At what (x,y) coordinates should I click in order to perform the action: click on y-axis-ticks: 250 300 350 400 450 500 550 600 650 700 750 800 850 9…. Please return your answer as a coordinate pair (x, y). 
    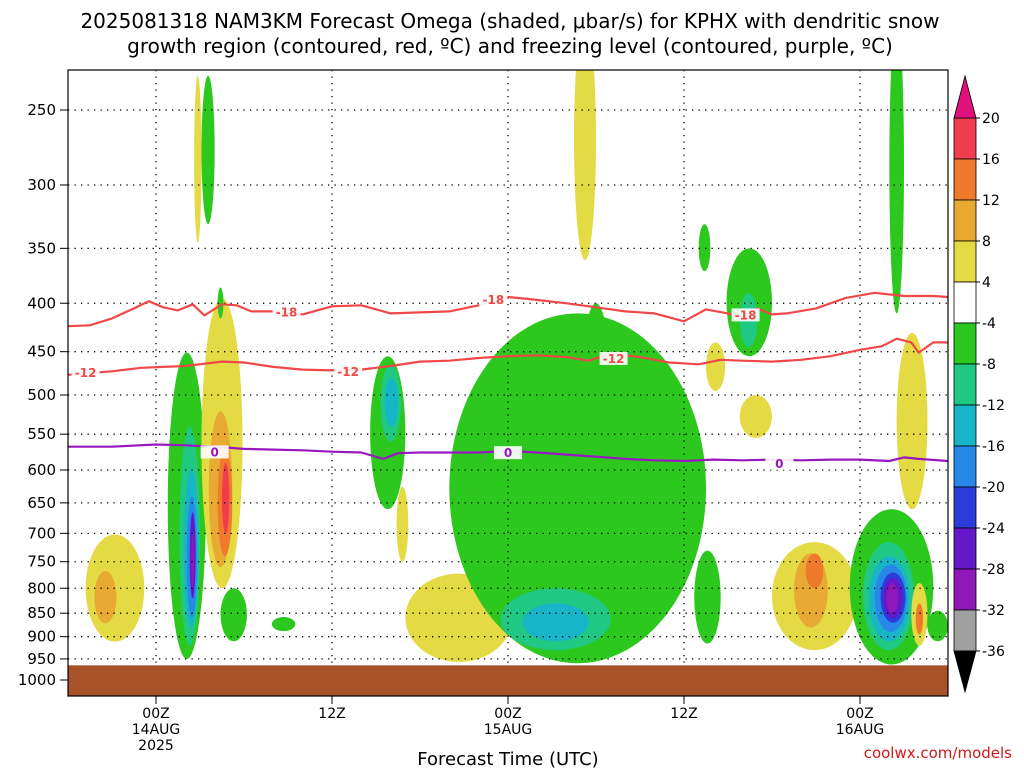
    Looking at the image, I should click on (43, 395).